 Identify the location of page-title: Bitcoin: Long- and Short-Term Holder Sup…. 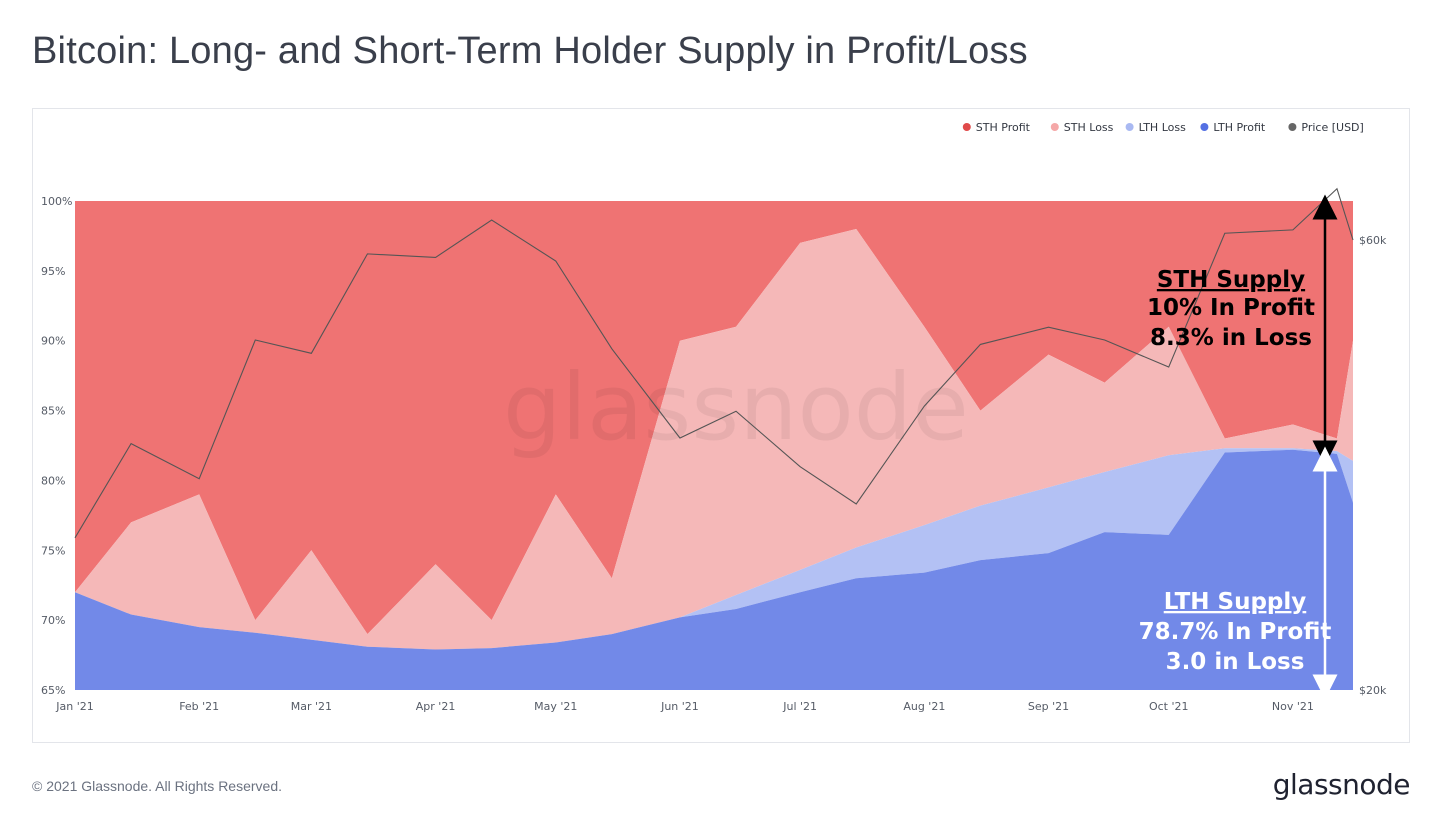
(530, 51).